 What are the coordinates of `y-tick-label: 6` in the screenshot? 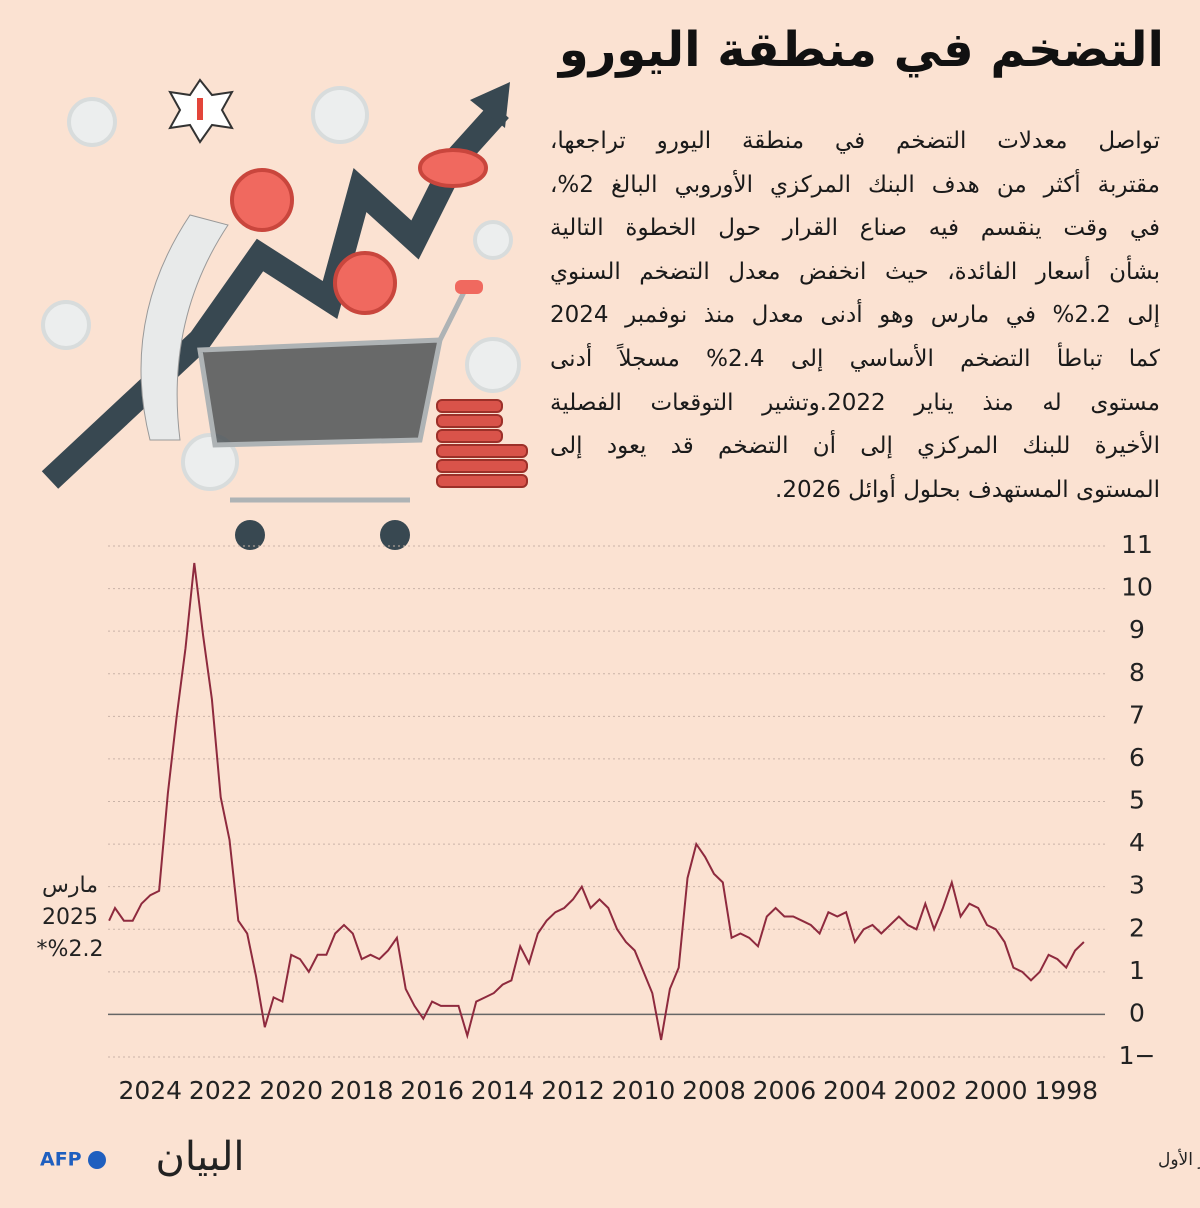 It's located at (1137, 757).